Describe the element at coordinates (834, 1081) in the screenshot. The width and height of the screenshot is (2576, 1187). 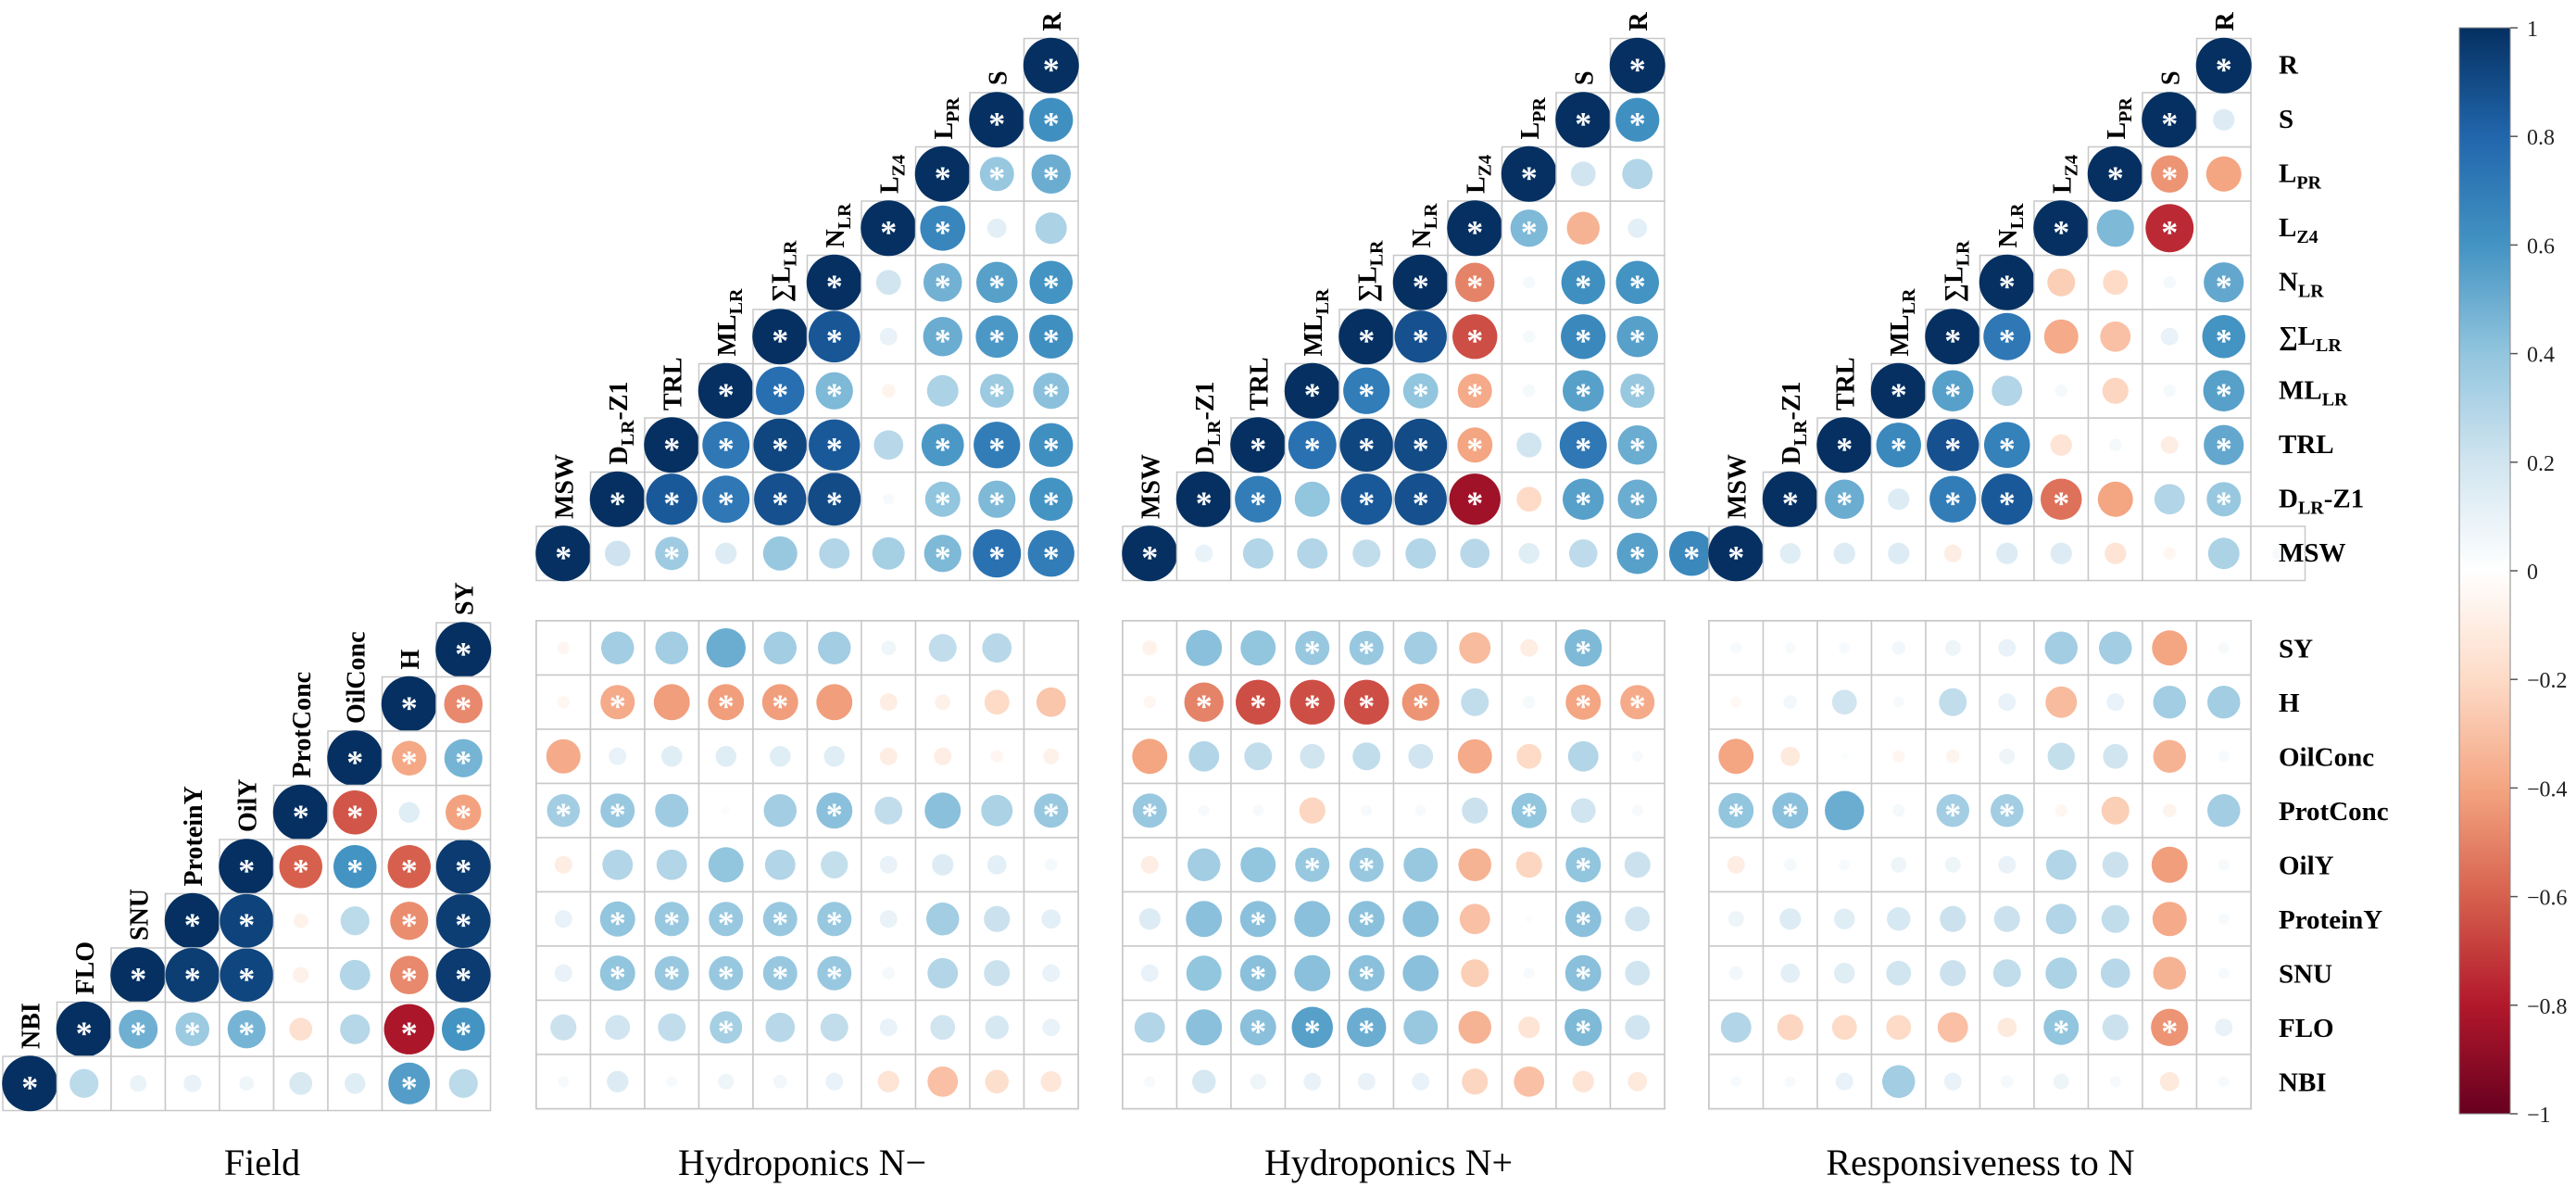
I see `corr-circle-hydroponics-n-nbi-nlr` at that location.